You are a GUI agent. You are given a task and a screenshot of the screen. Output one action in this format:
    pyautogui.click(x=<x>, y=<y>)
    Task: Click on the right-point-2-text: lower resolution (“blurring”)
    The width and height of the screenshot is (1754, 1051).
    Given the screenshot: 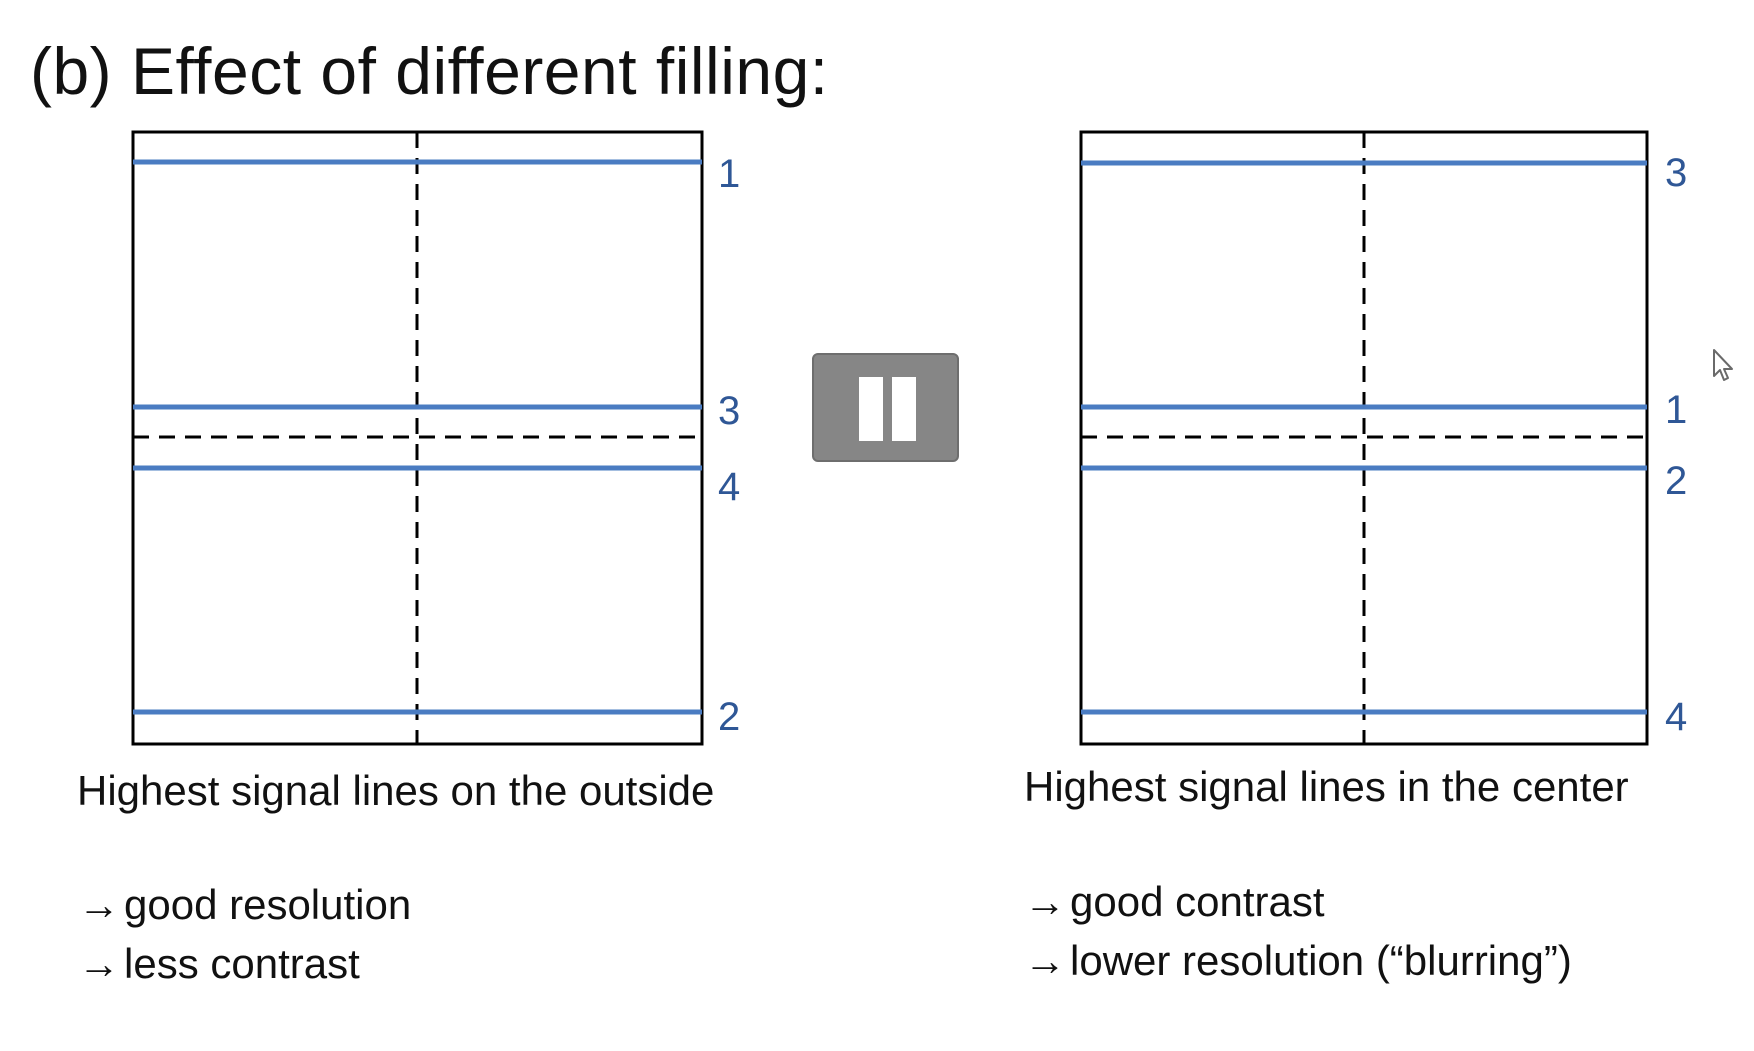 What is the action you would take?
    pyautogui.click(x=1321, y=960)
    